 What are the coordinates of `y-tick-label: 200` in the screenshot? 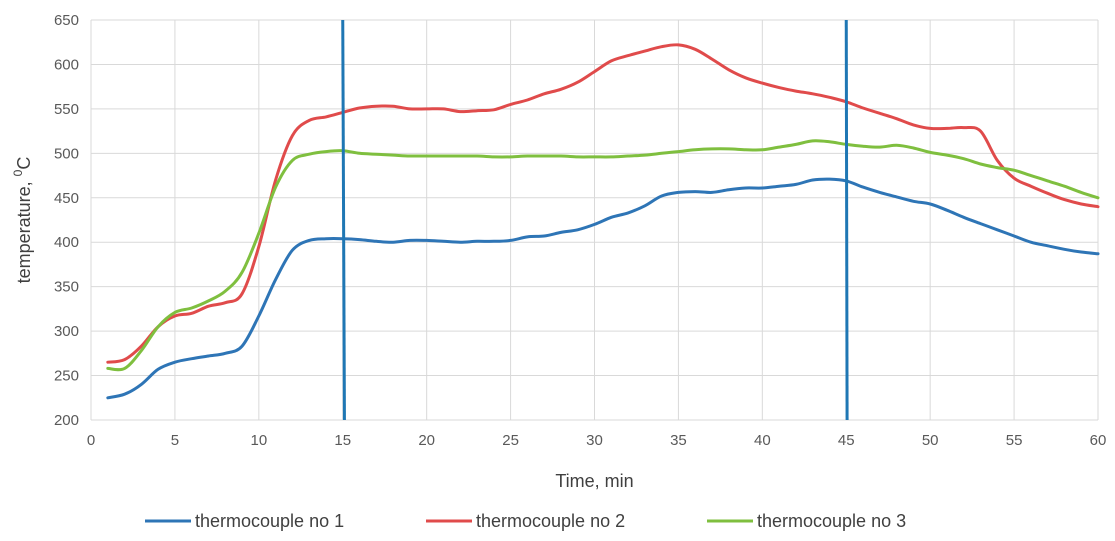 It's located at (66, 420).